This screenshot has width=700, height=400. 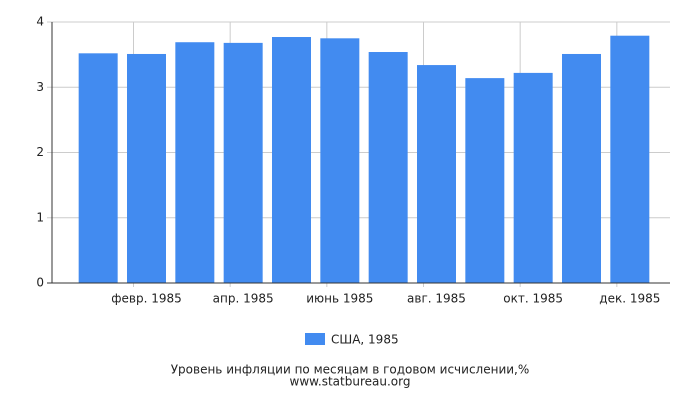 What do you see at coordinates (365, 340) in the screenshot?
I see `legend-label: США, 1985` at bounding box center [365, 340].